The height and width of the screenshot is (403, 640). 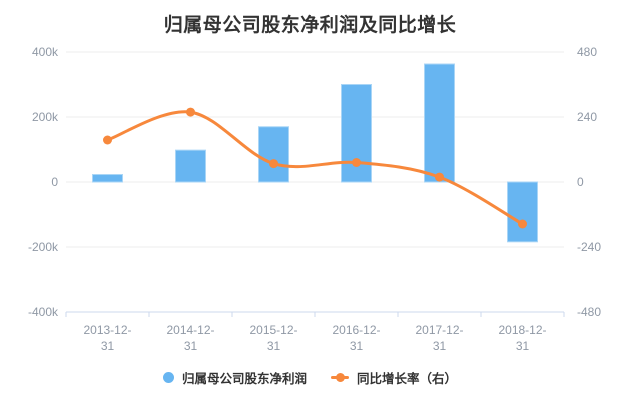 What do you see at coordinates (244, 379) in the screenshot?
I see `bar-series-legend-label: 归属母公司股东净利润` at bounding box center [244, 379].